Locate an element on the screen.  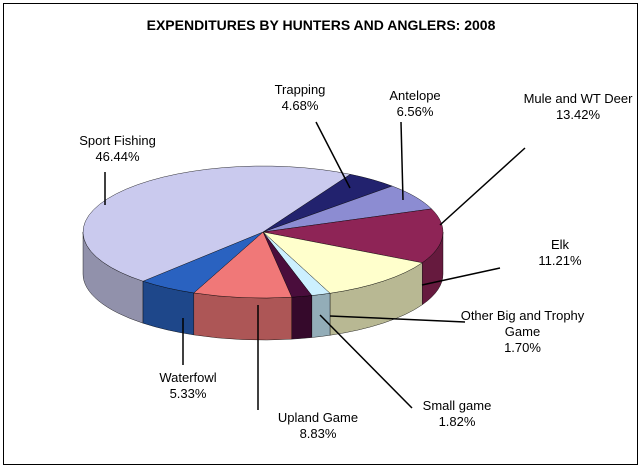
value-label: 4.68% is located at coordinates (300, 105).